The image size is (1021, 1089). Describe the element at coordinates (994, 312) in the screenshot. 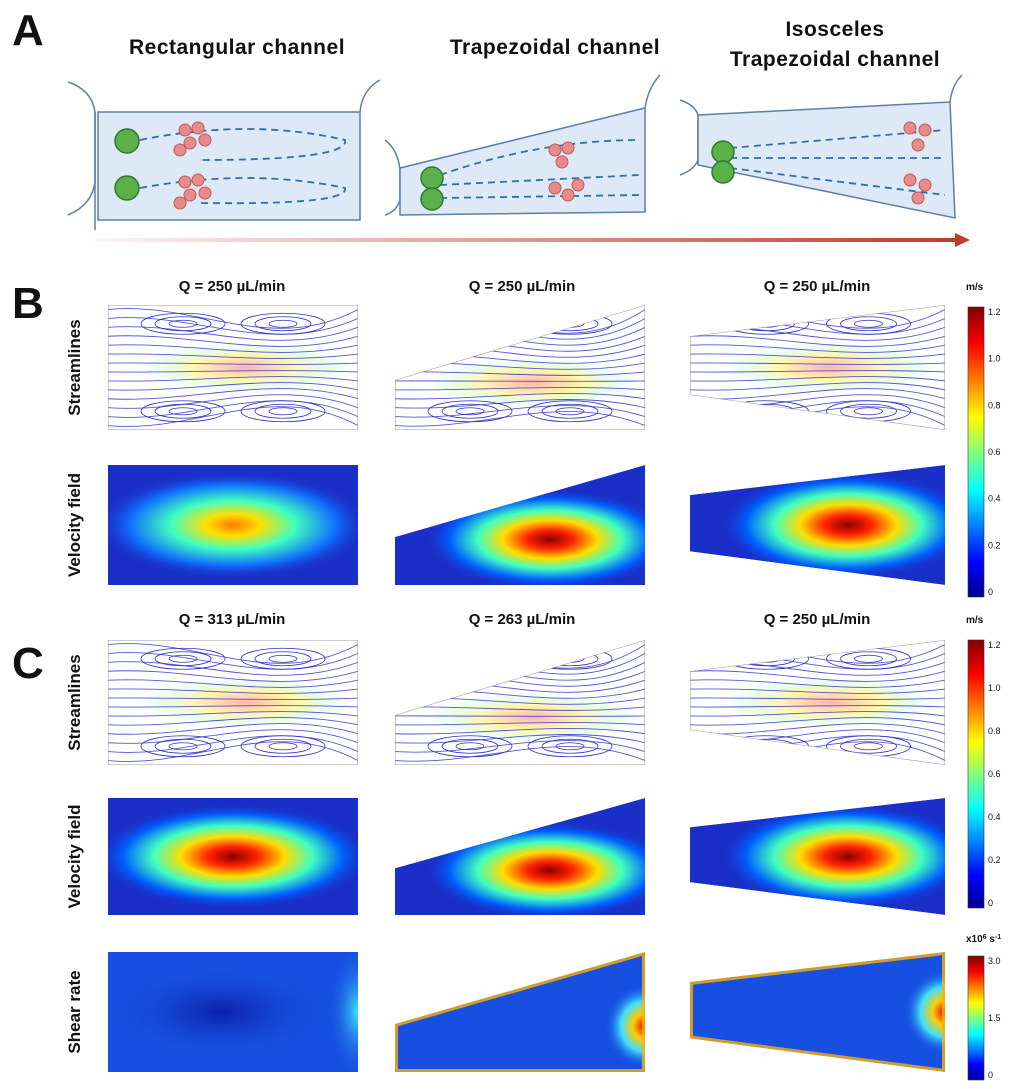

I see `colorbar-tick: 1.2` at that location.